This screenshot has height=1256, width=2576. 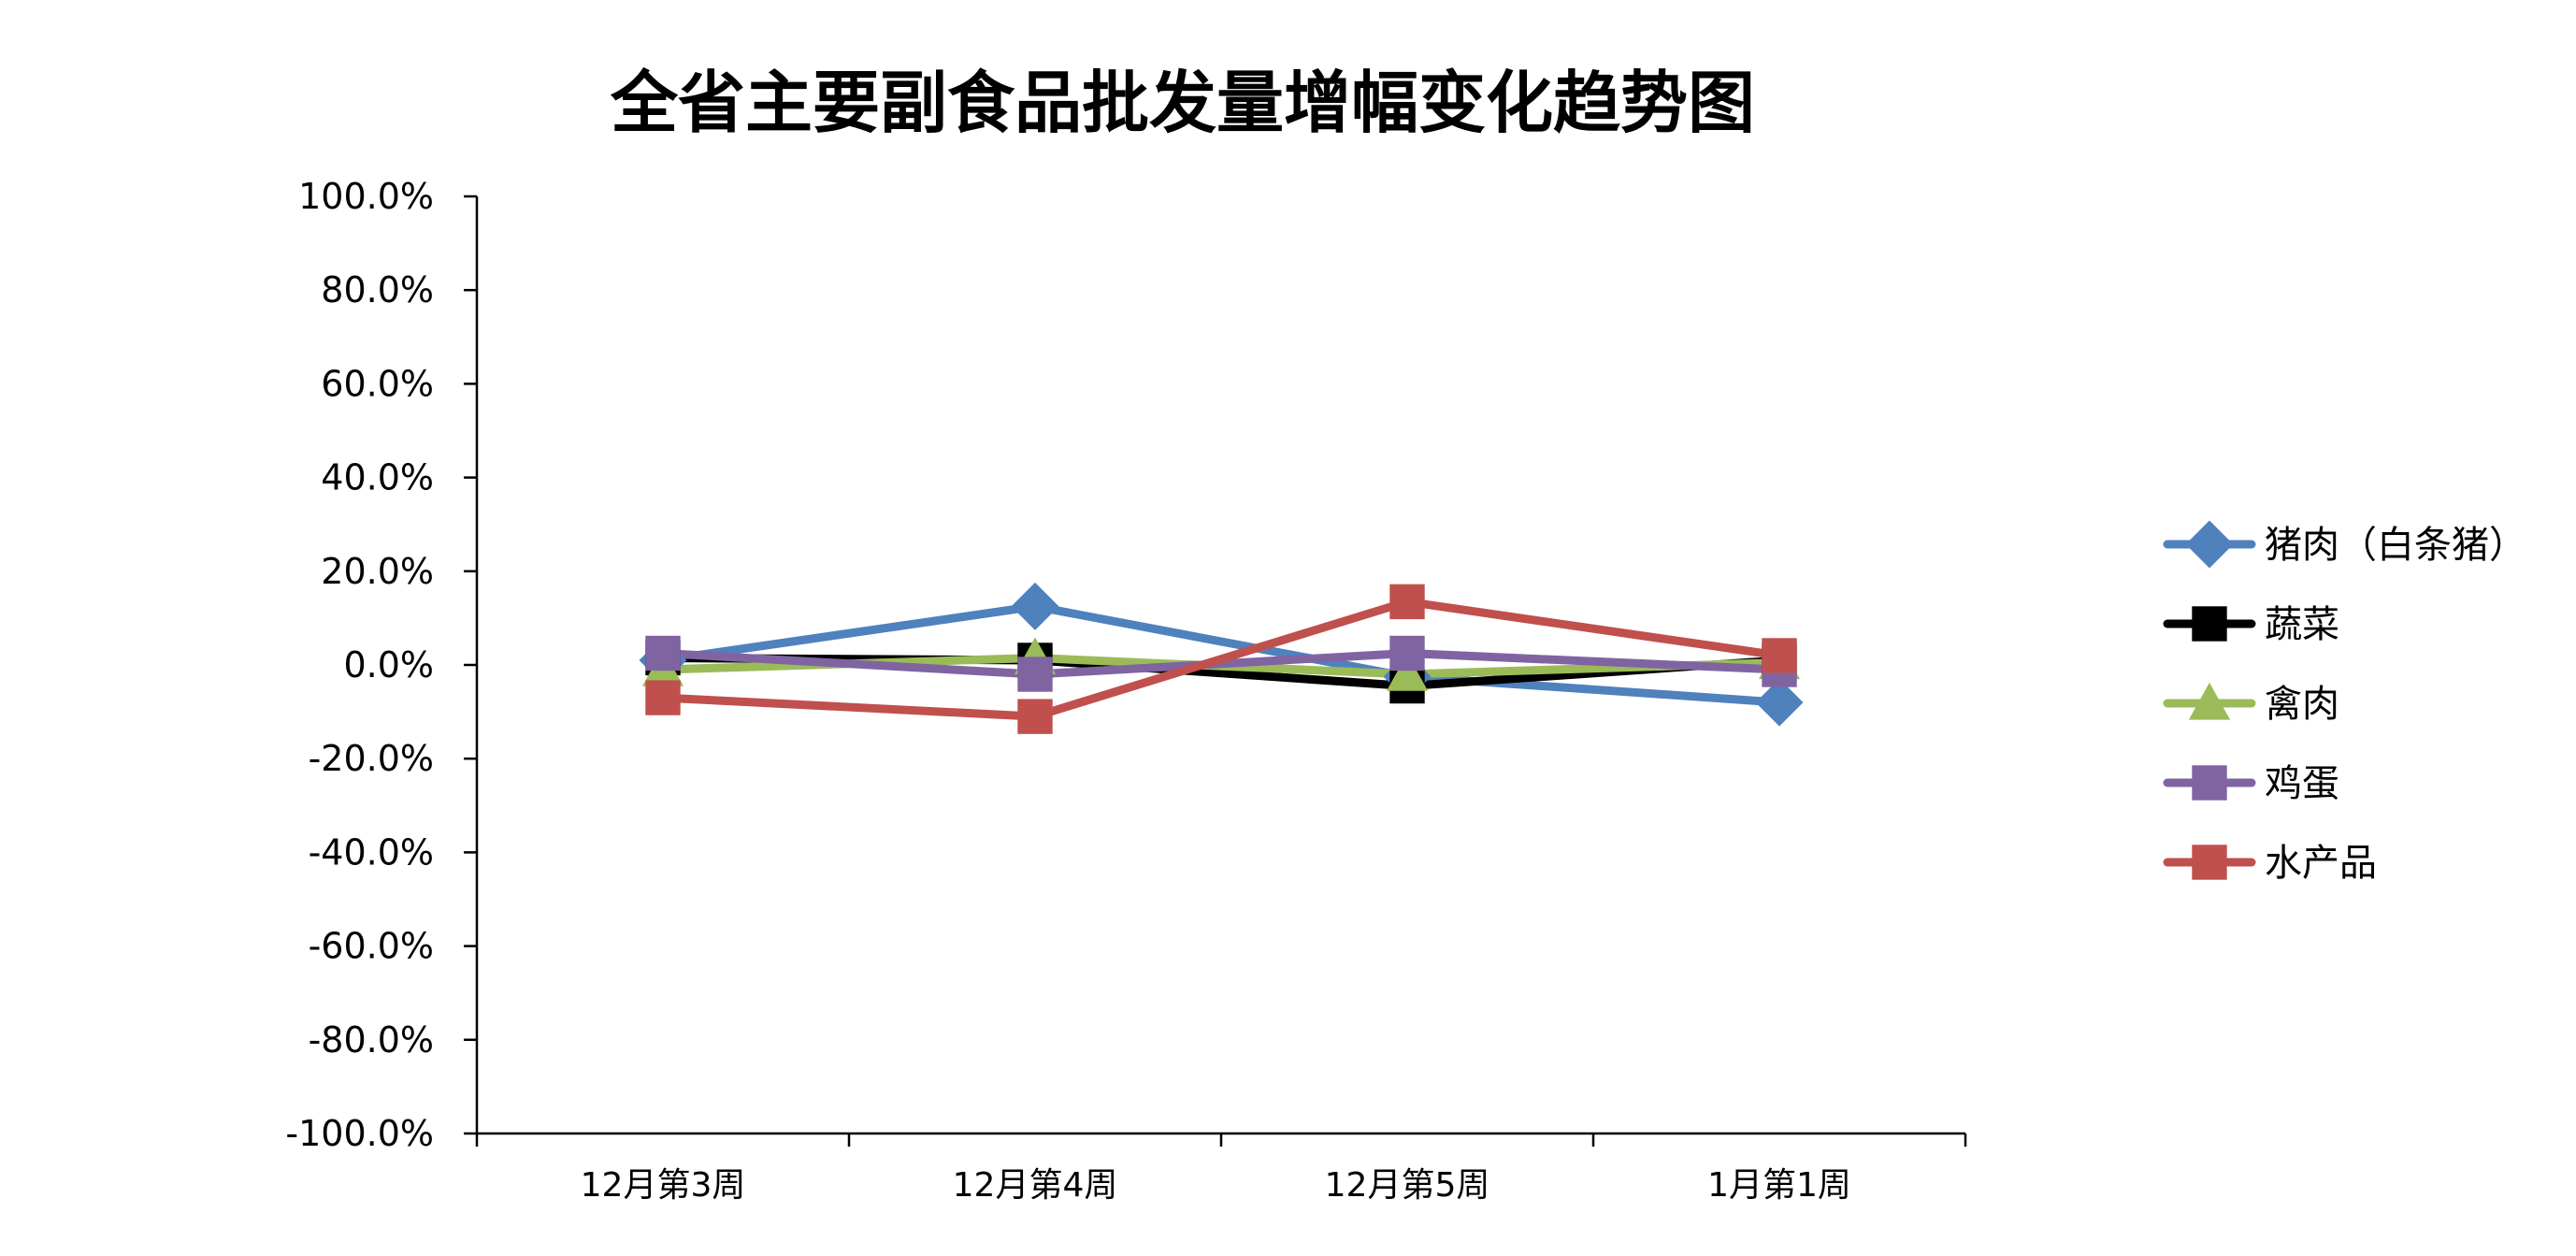 What do you see at coordinates (2251, 704) in the screenshot?
I see `legend-item: 禽肉` at bounding box center [2251, 704].